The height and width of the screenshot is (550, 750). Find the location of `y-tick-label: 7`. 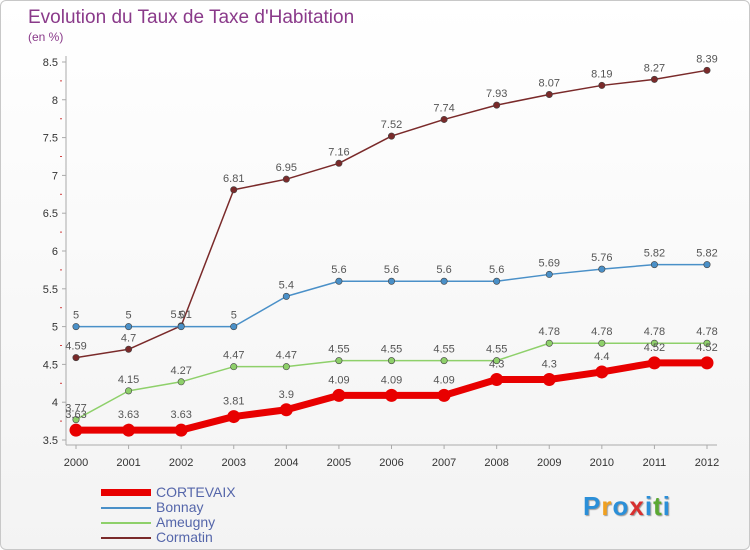

y-tick-label: 7 is located at coordinates (55, 176).